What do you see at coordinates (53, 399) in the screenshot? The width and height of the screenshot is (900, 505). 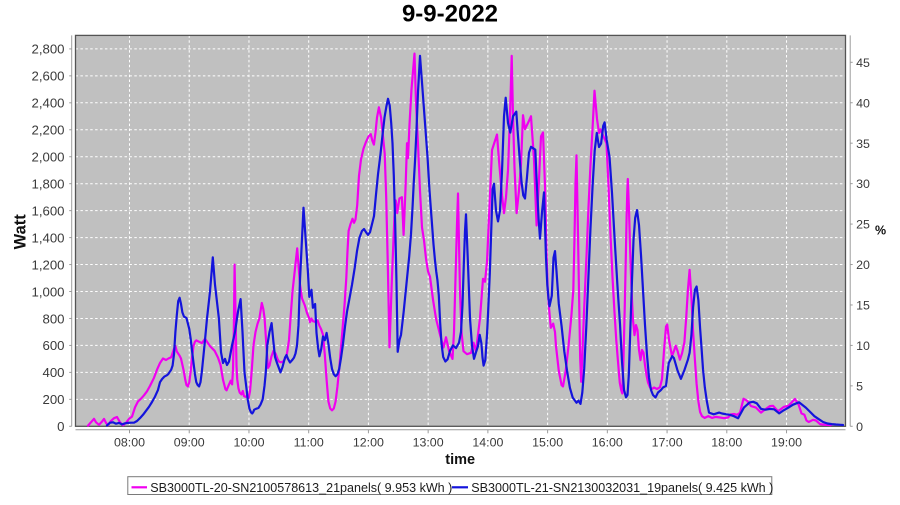 I see `svg-text: 200` at bounding box center [53, 399].